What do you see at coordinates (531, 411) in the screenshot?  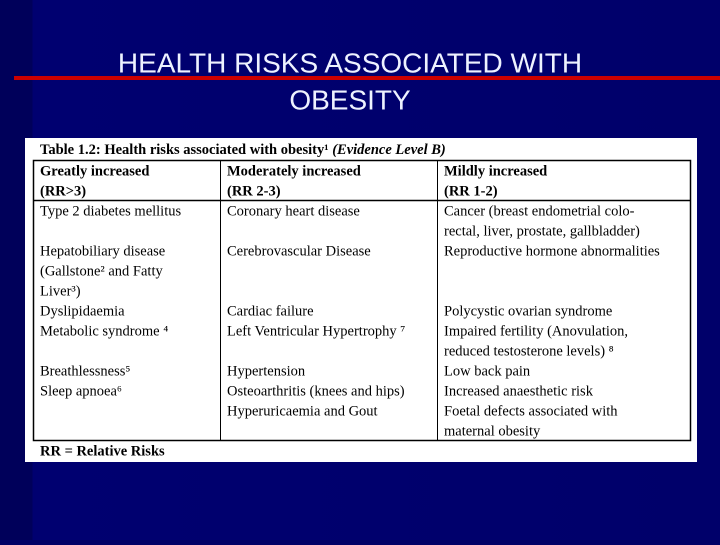 I see `table-cell: Foetal defects associated with` at bounding box center [531, 411].